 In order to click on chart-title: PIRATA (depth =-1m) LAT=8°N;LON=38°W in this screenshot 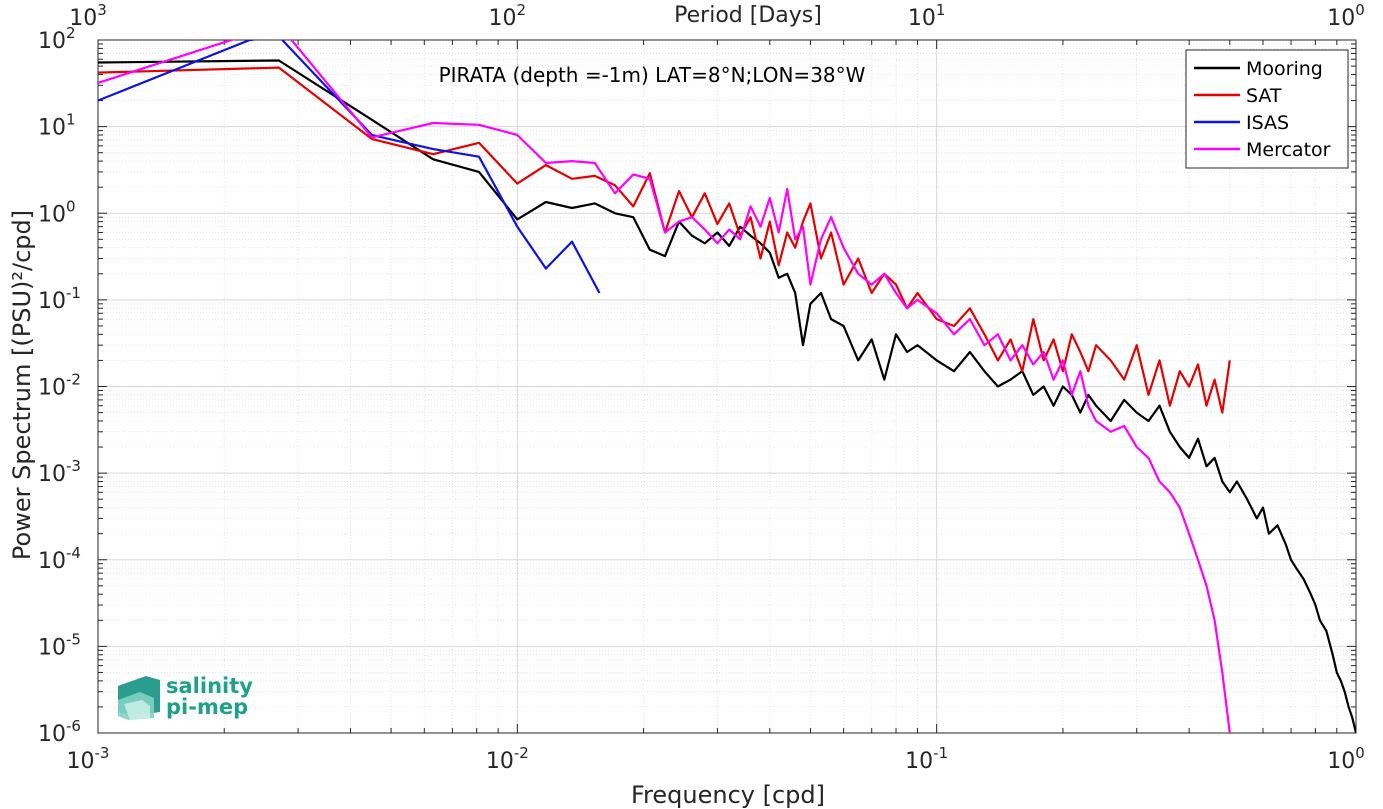, I will do `click(652, 75)`.